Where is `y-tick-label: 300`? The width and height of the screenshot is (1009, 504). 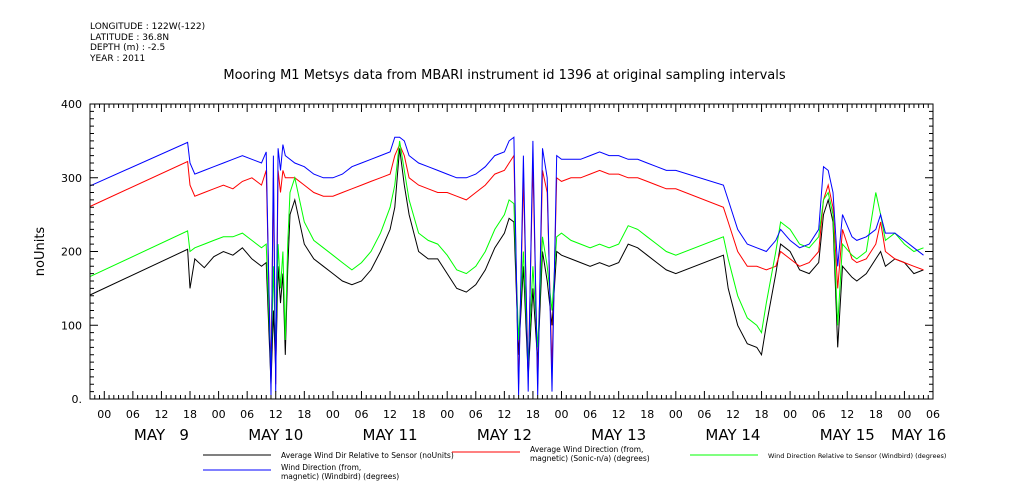 y-tick-label: 300 is located at coordinates (71, 178).